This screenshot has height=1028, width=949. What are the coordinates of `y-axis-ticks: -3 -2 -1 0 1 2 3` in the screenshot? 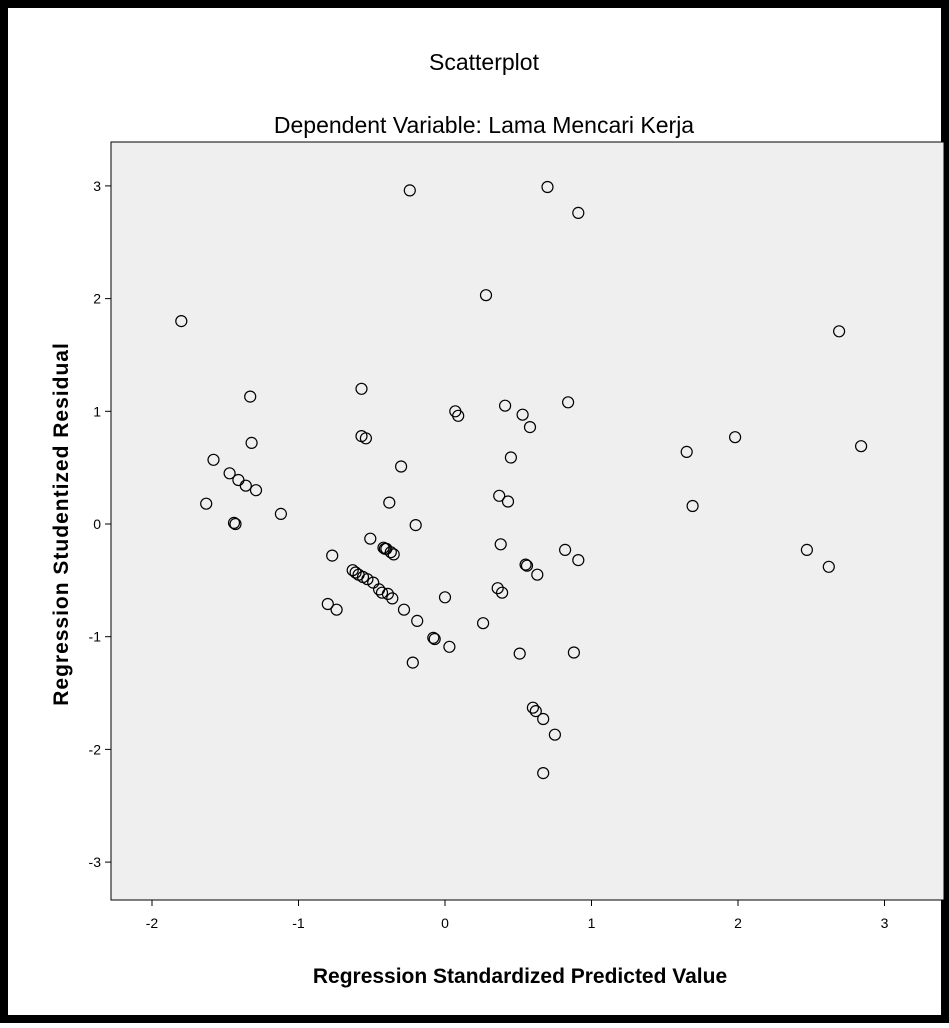 It's located at (100, 524).